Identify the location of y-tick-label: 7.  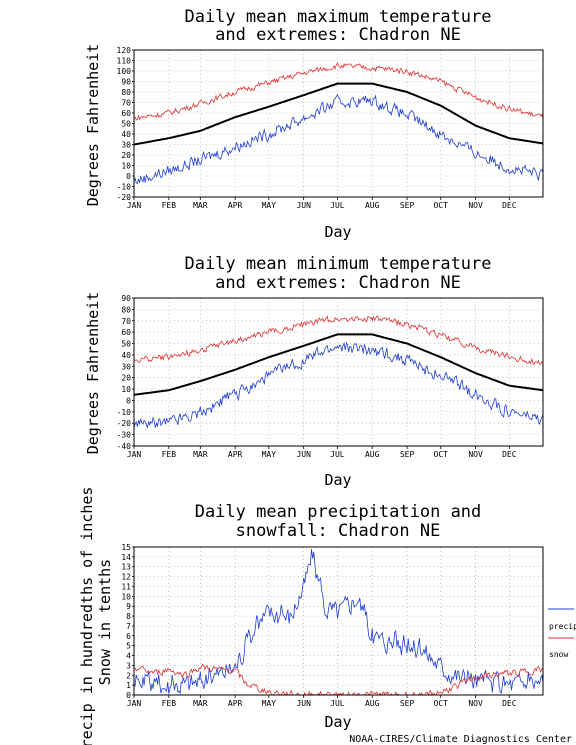
(128, 626).